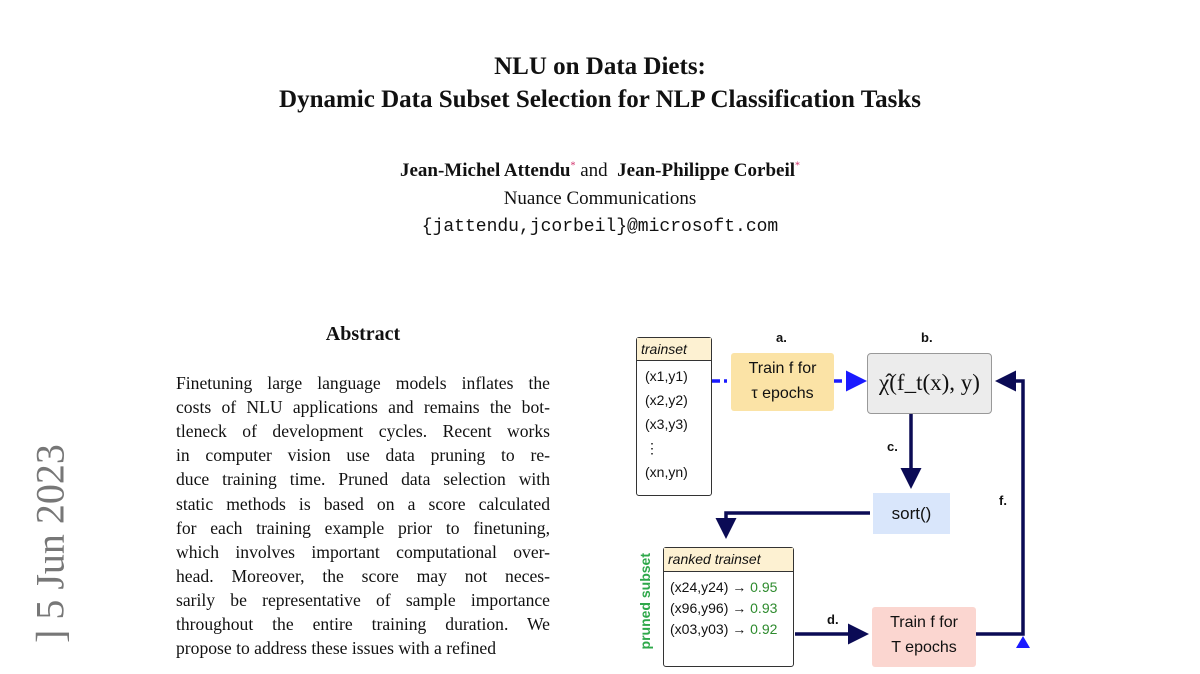  I want to click on blue-arrowhead, so click(1023, 642).